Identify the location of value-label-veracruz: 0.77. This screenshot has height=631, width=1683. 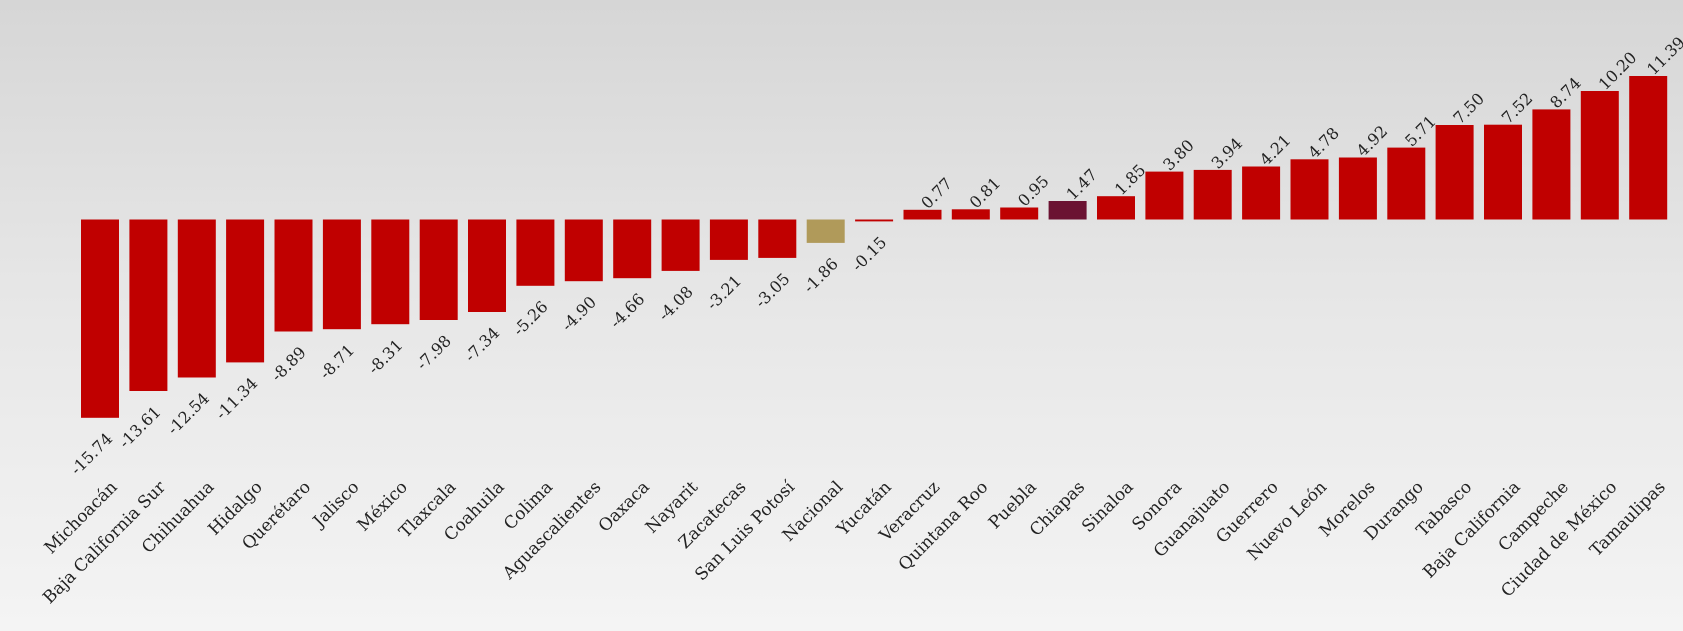
(936, 193).